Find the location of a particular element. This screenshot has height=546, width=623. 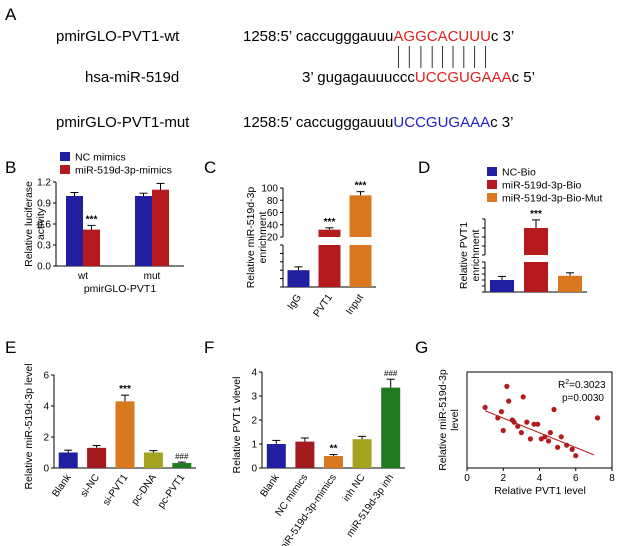

legend-label: miR-519d-3p-Bio is located at coordinates (542, 186).